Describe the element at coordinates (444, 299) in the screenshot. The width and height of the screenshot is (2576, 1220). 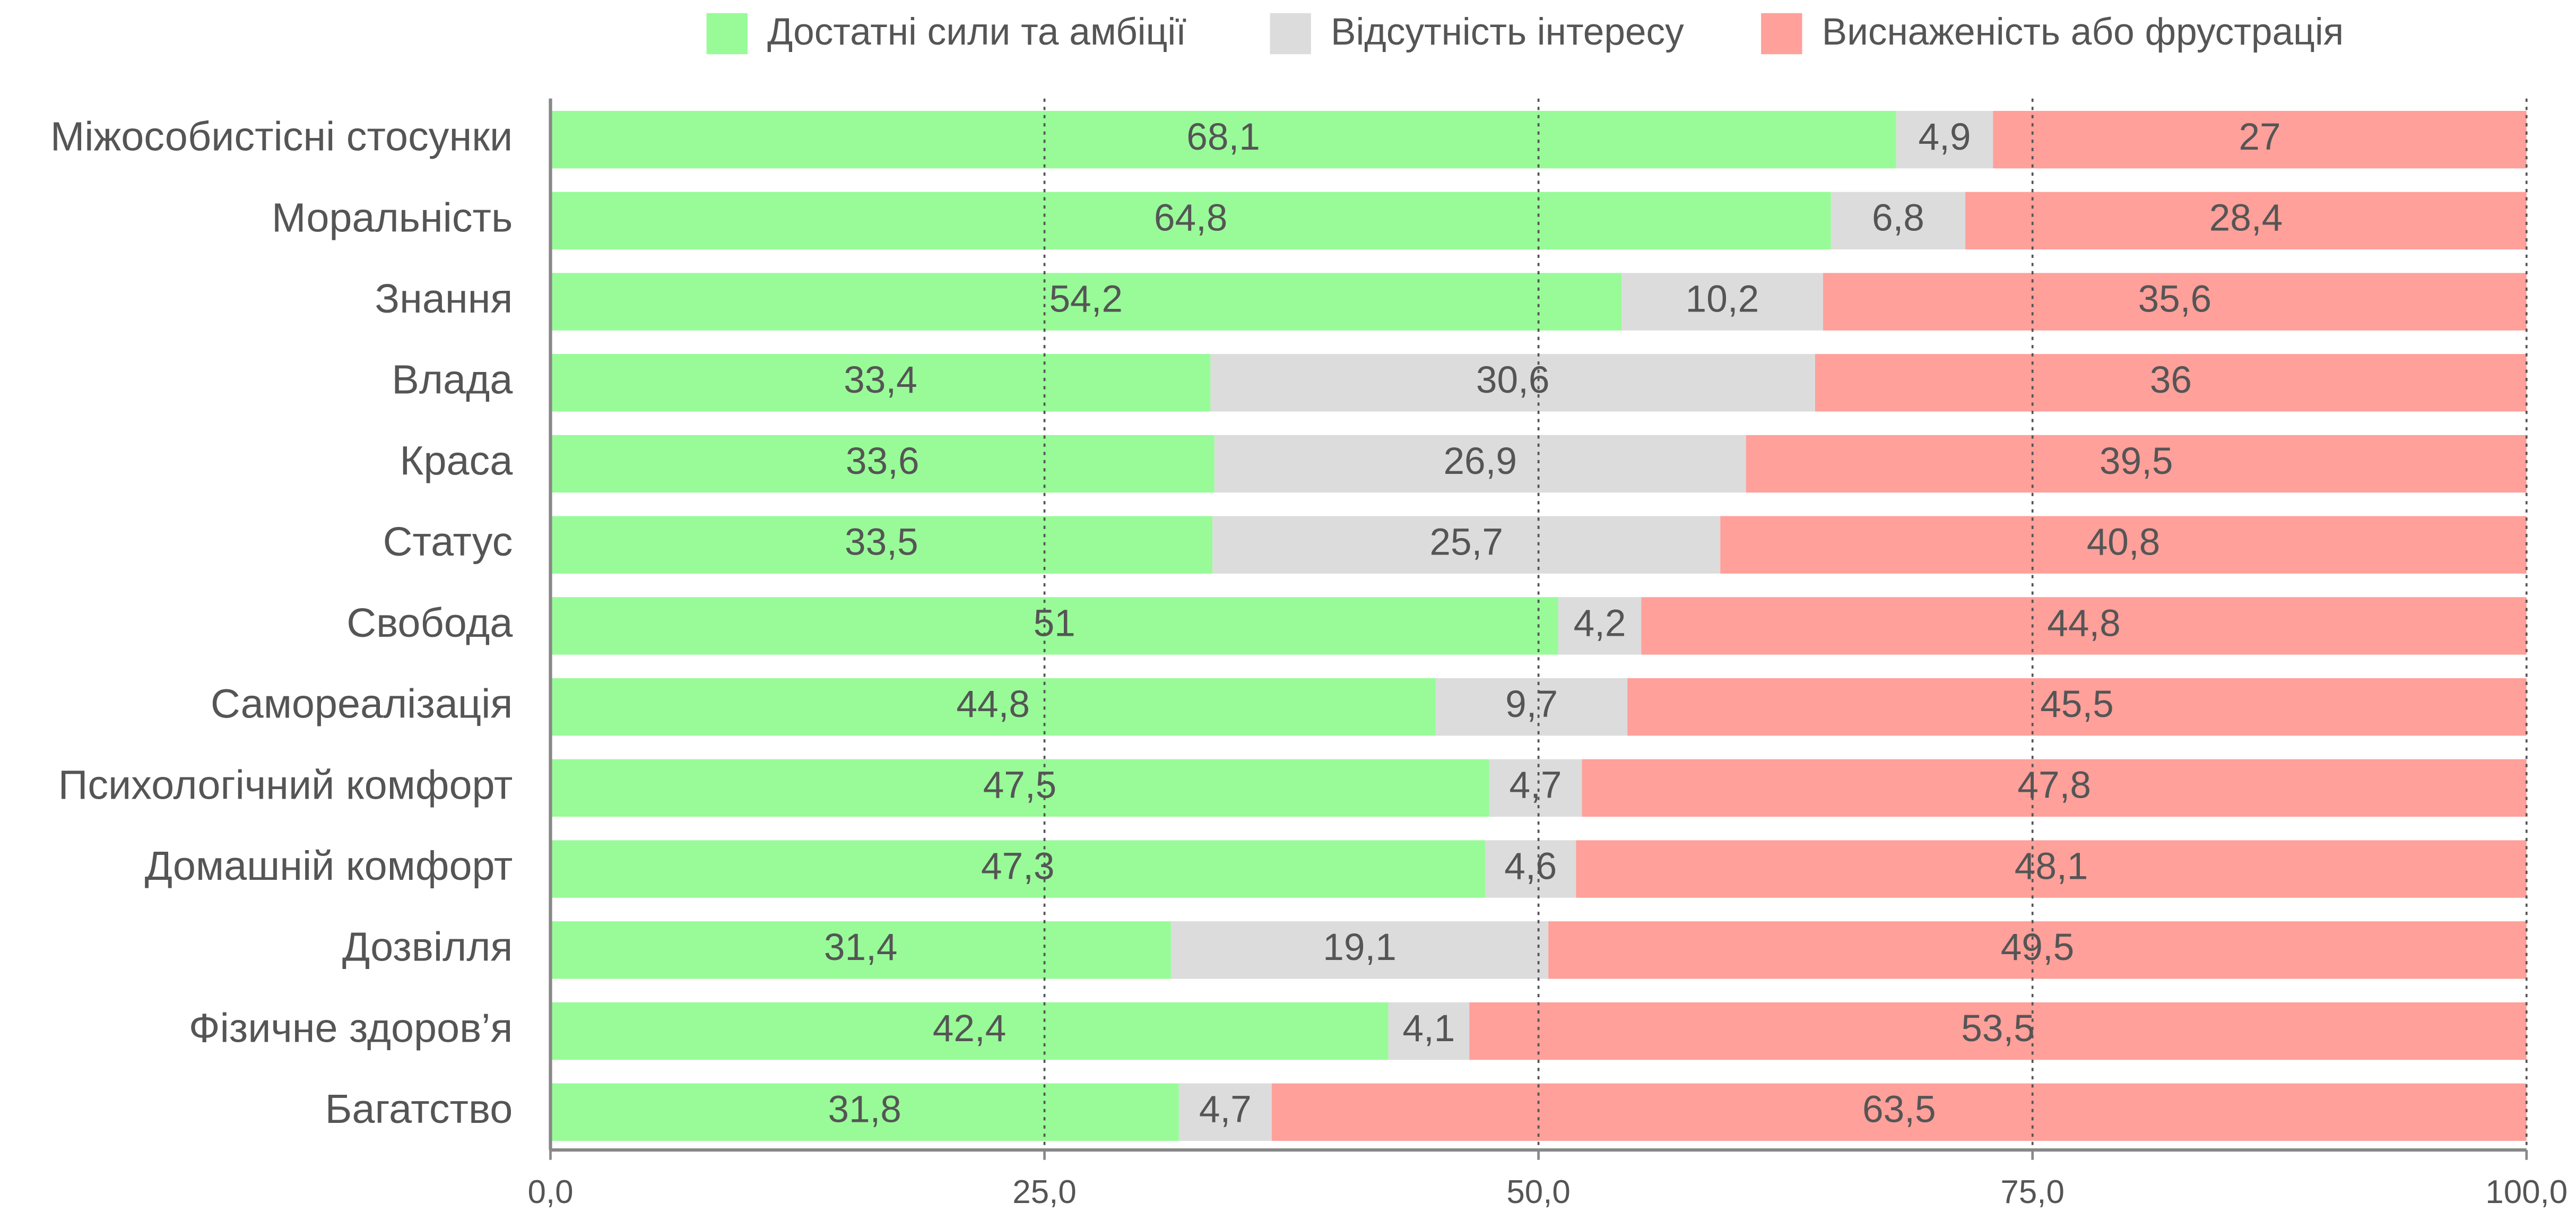
I see `y-tick-label: Знання` at that location.